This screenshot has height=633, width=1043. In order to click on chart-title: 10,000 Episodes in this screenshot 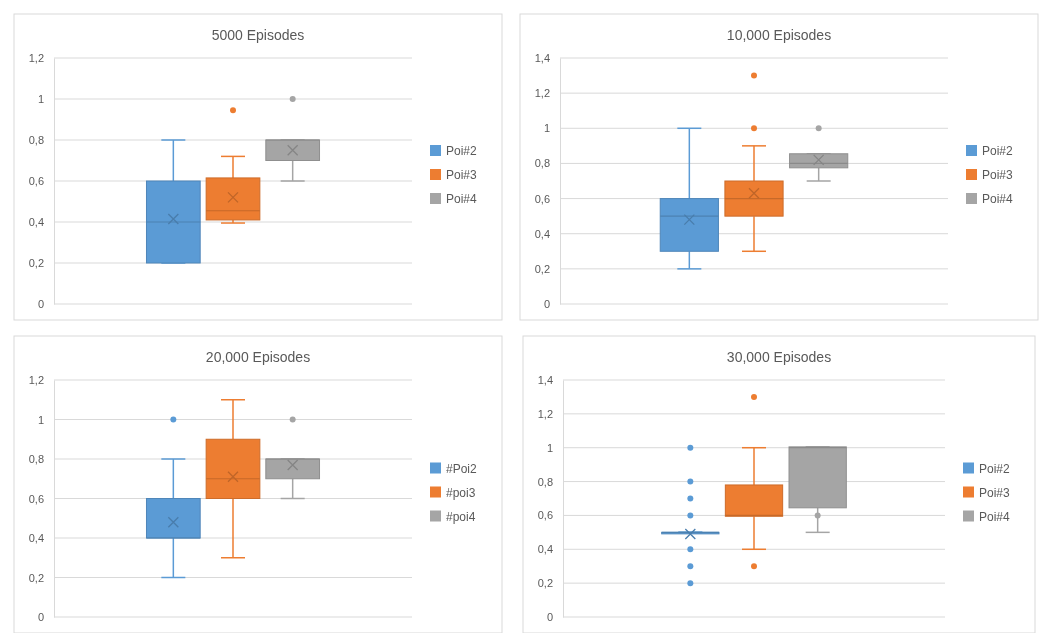, I will do `click(779, 35)`.